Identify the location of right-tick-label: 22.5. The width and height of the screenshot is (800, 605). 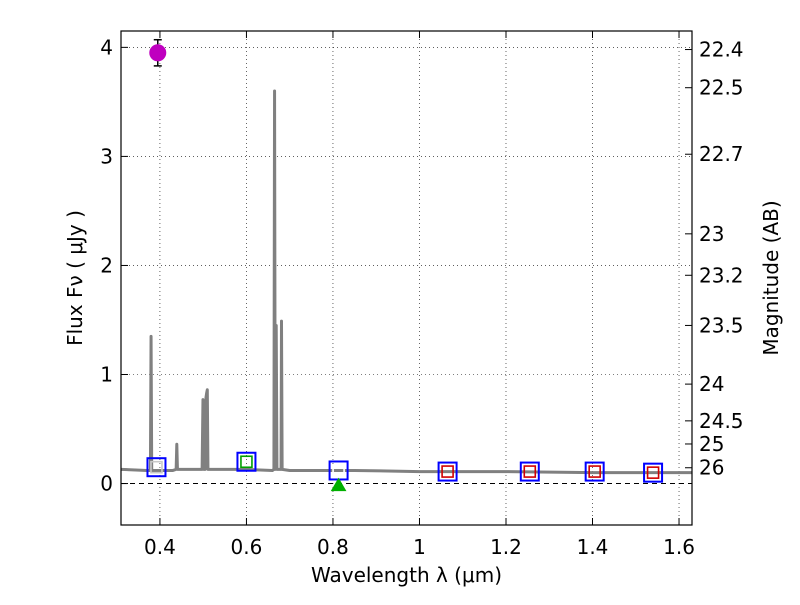
(721, 88).